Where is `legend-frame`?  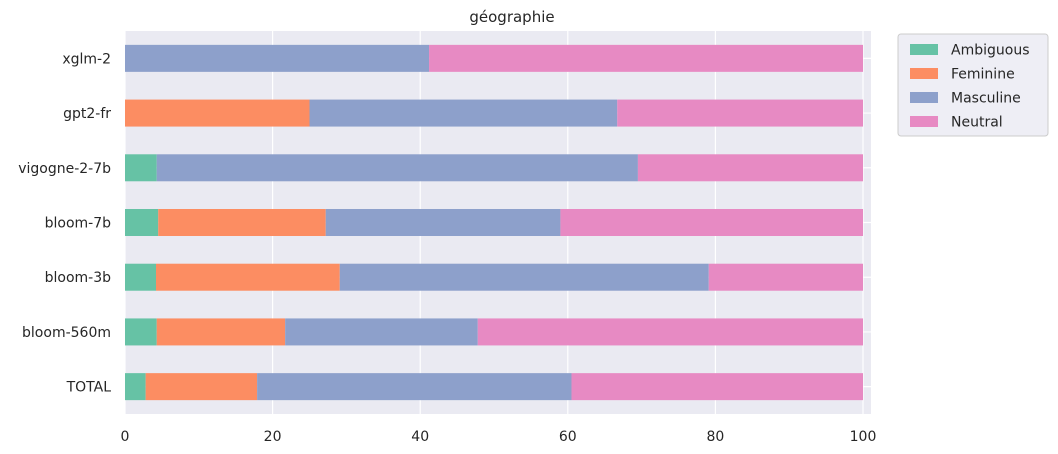 legend-frame is located at coordinates (973, 85).